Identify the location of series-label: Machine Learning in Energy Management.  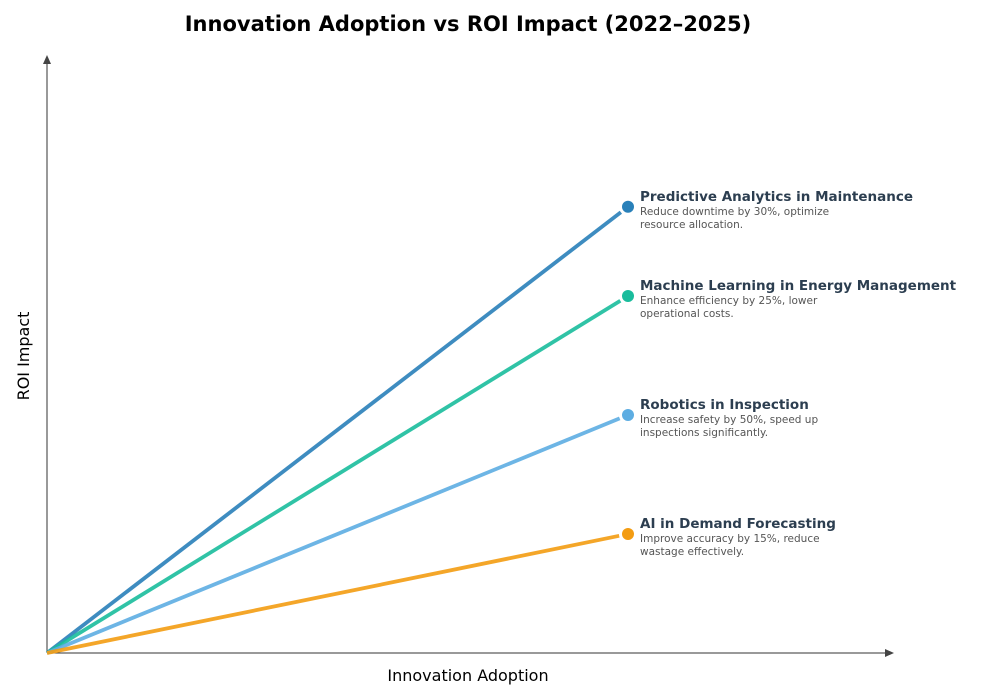
(798, 286).